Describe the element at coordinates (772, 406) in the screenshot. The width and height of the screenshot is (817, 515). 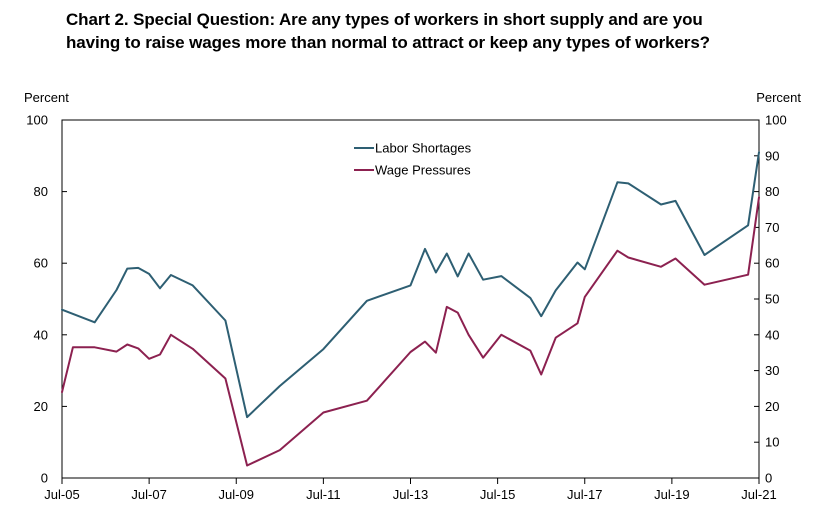
I see `right-tick-label: 20` at that location.